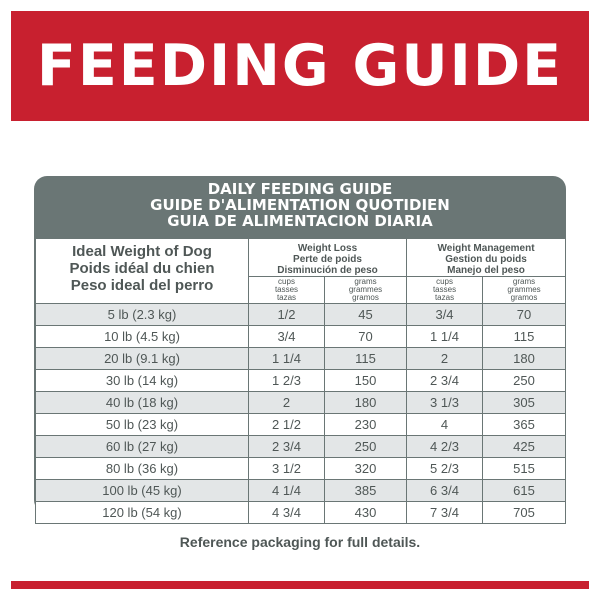 The height and width of the screenshot is (600, 600). Describe the element at coordinates (365, 380) in the screenshot. I see `loss-grams-cell: 150` at that location.